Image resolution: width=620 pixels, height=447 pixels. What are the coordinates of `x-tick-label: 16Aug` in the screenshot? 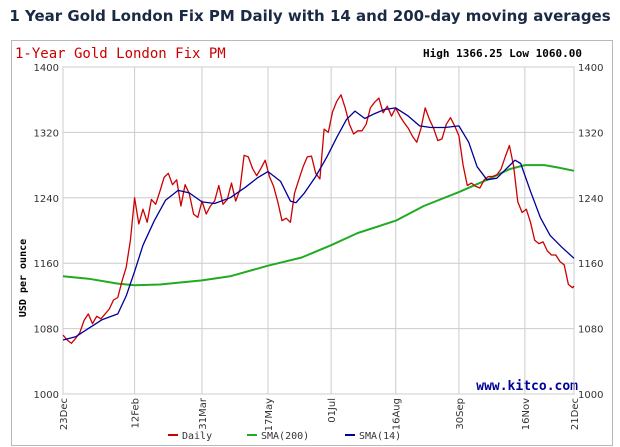 It's located at (397, 414).